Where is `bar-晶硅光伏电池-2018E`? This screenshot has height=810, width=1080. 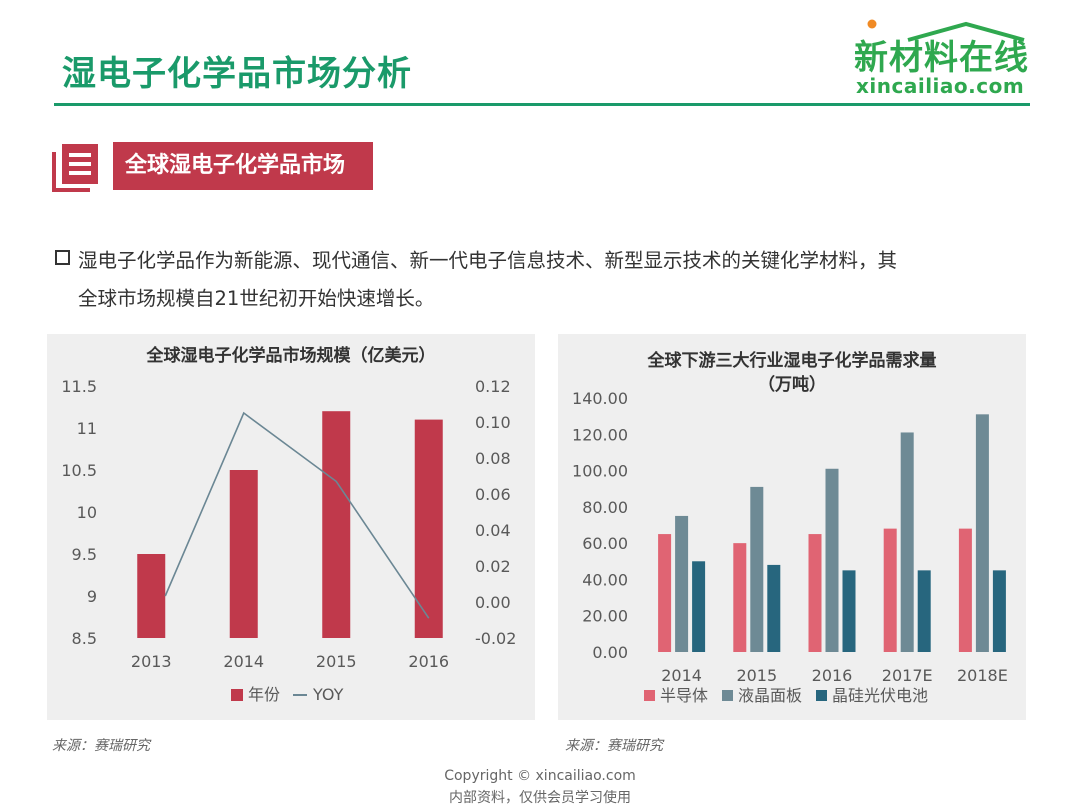
bar-晶硅光伏电池-2018E is located at coordinates (999, 611).